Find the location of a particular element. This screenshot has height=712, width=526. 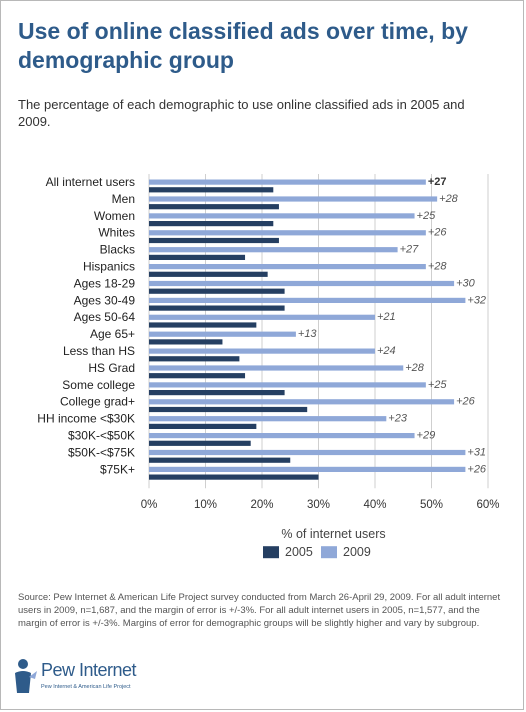

x-tick-label: 20% is located at coordinates (261, 505).